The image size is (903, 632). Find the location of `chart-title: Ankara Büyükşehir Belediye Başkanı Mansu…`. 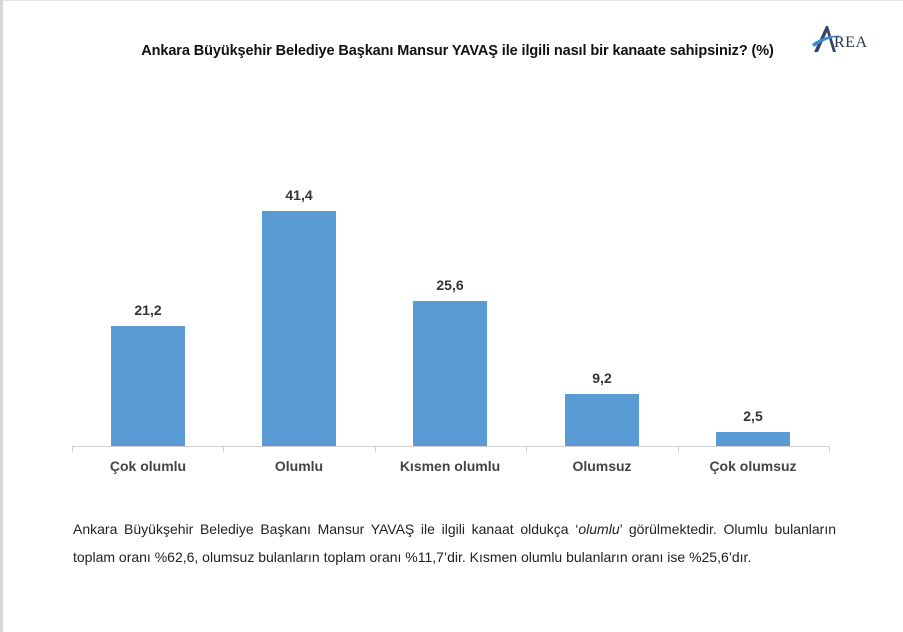

chart-title: Ankara Büyükşehir Belediye Başkanı Mansu… is located at coordinates (451, 51).